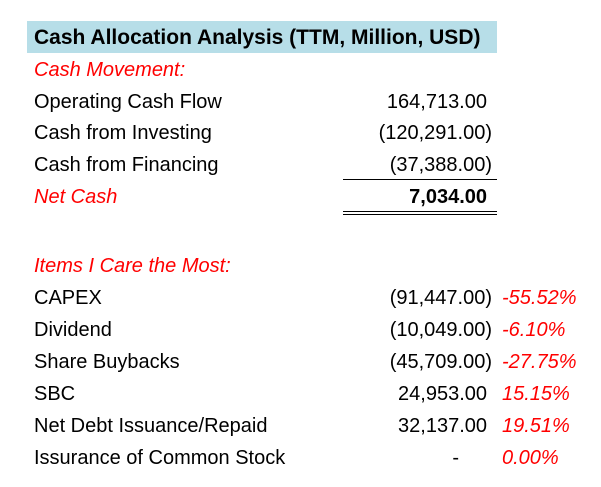  What do you see at coordinates (536, 394) in the screenshot?
I see `row-percent: 15.15%` at bounding box center [536, 394].